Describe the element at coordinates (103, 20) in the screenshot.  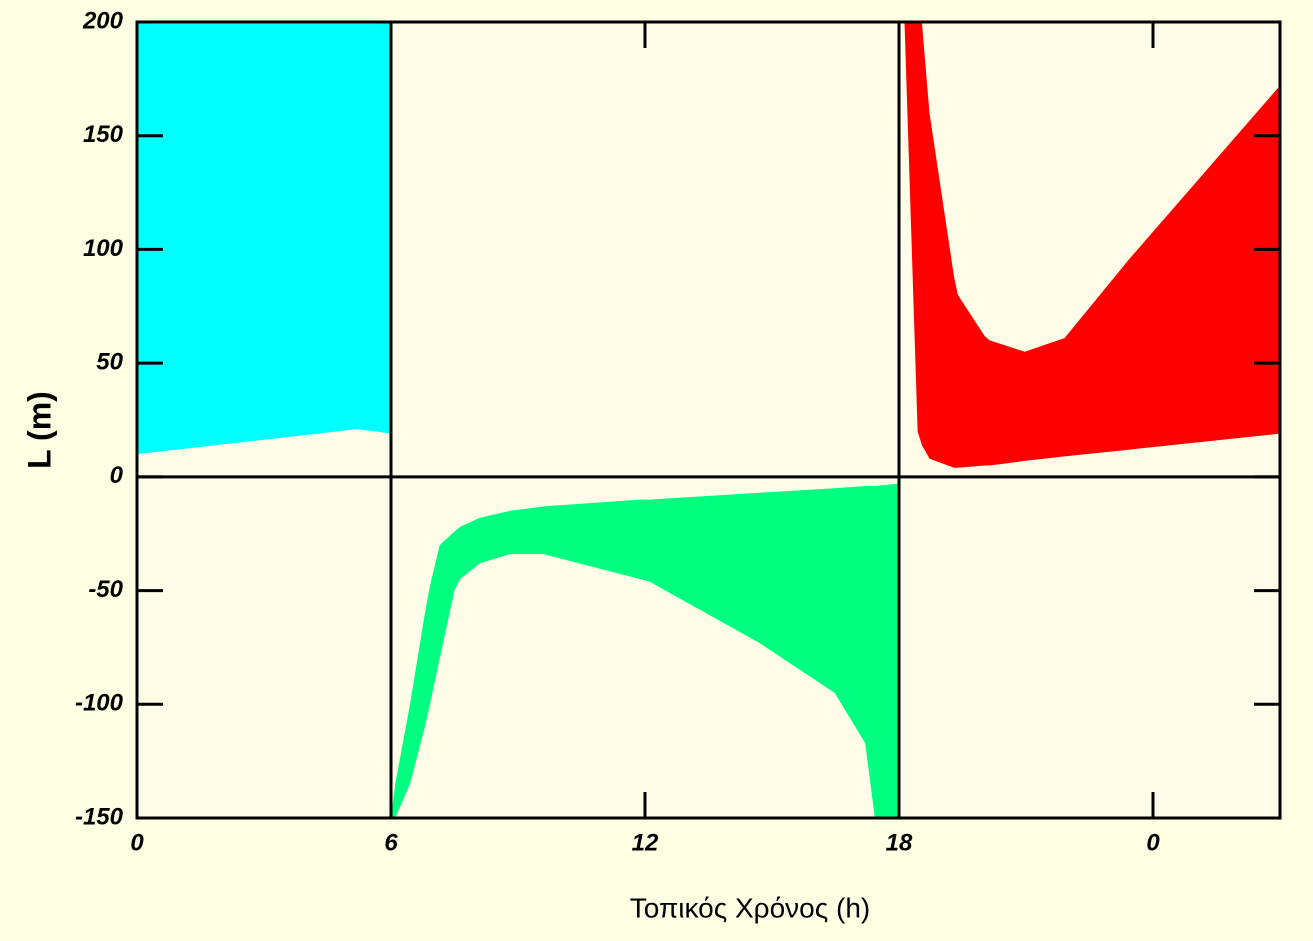
I see `y-tick-label: 200` at that location.